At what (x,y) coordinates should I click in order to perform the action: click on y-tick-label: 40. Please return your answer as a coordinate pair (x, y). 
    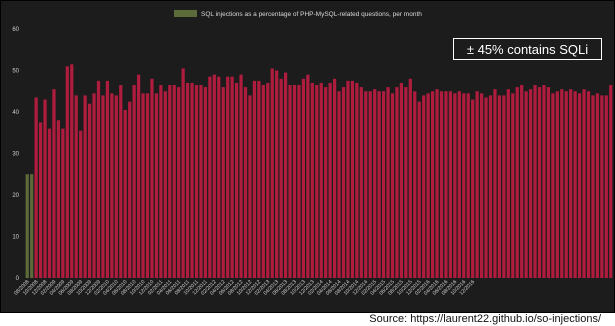
    Looking at the image, I should click on (15, 113).